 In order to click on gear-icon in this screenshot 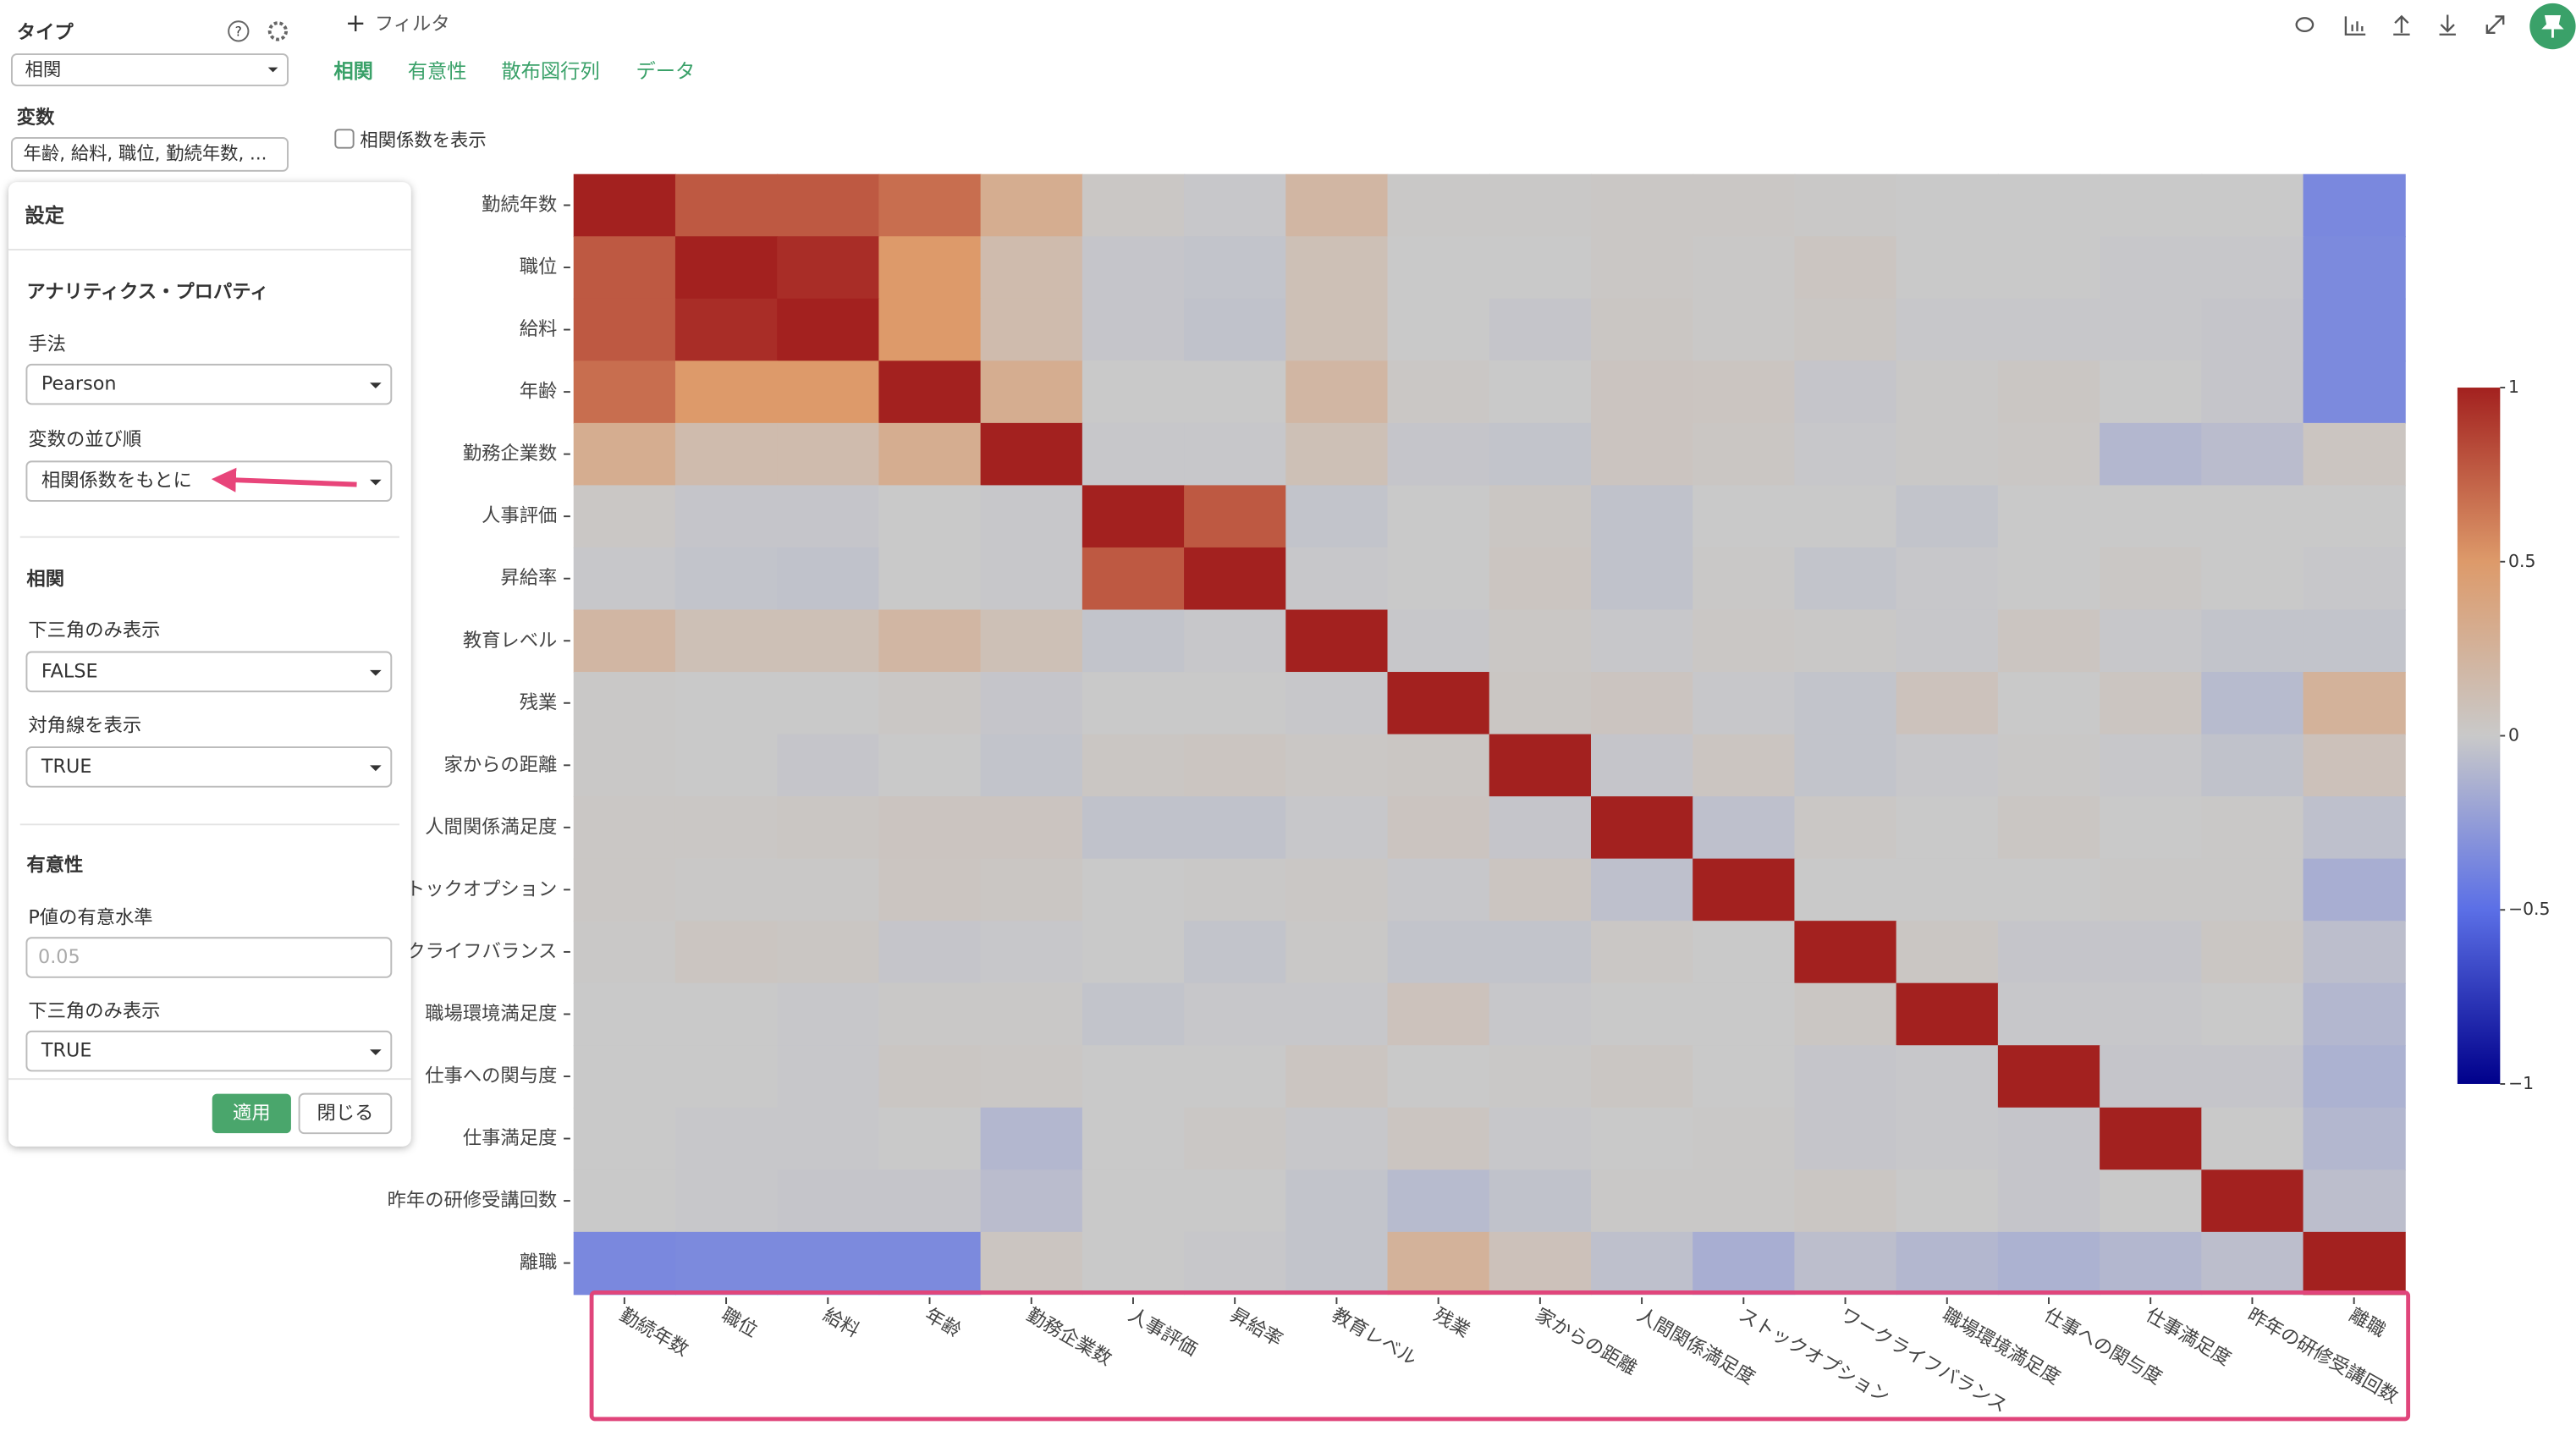, I will do `click(278, 31)`.